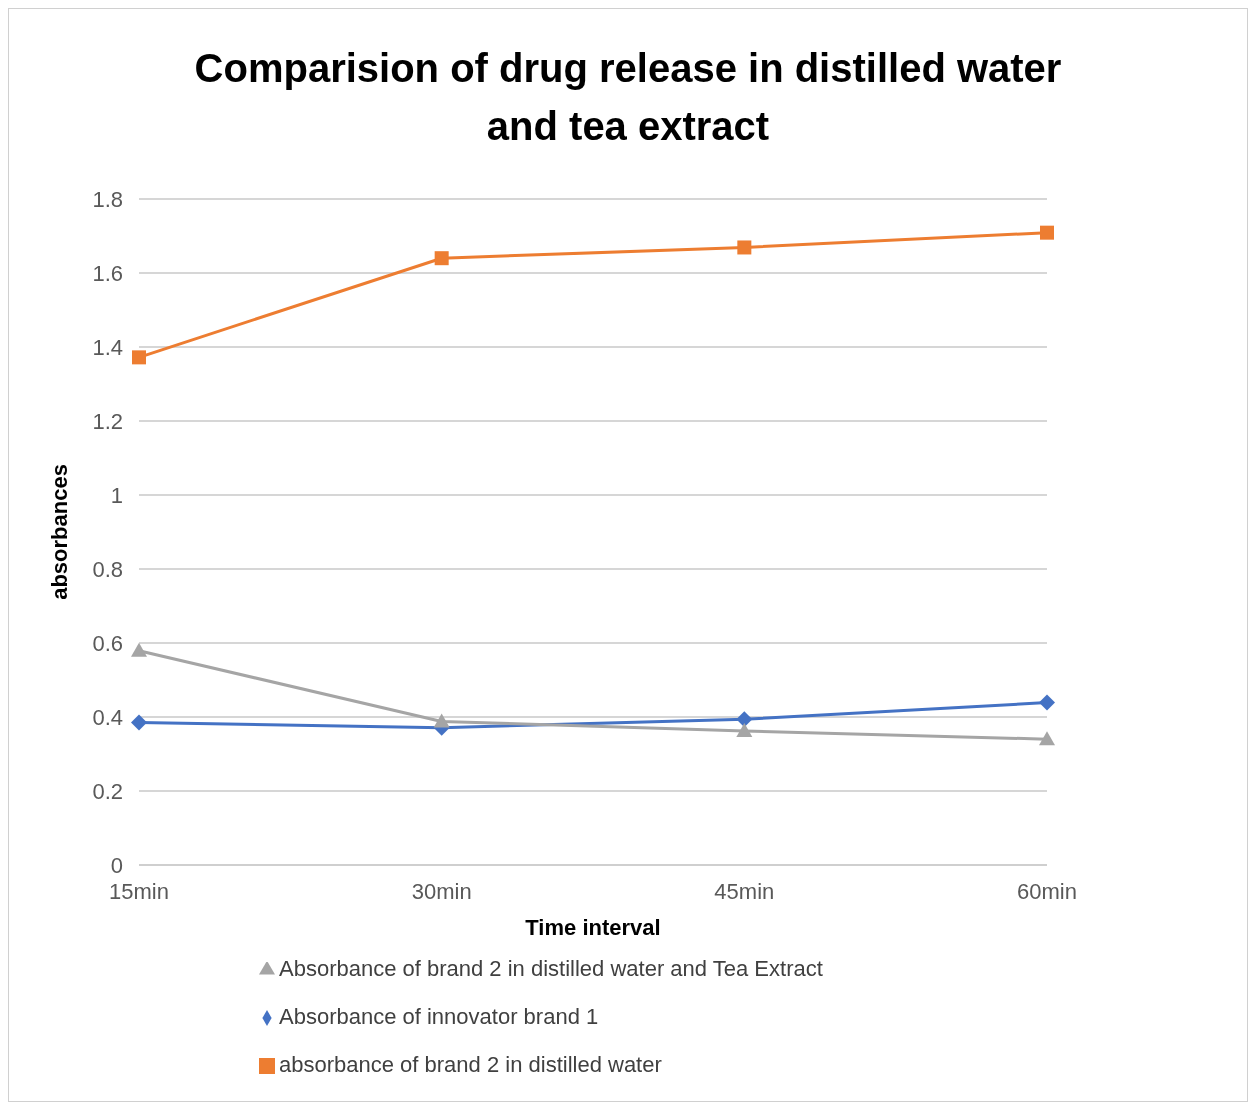 The height and width of the screenshot is (1109, 1257). What do you see at coordinates (551, 968) in the screenshot?
I see `legend-label: Absorbance of brand 2 in distilled water and Tea Extract` at bounding box center [551, 968].